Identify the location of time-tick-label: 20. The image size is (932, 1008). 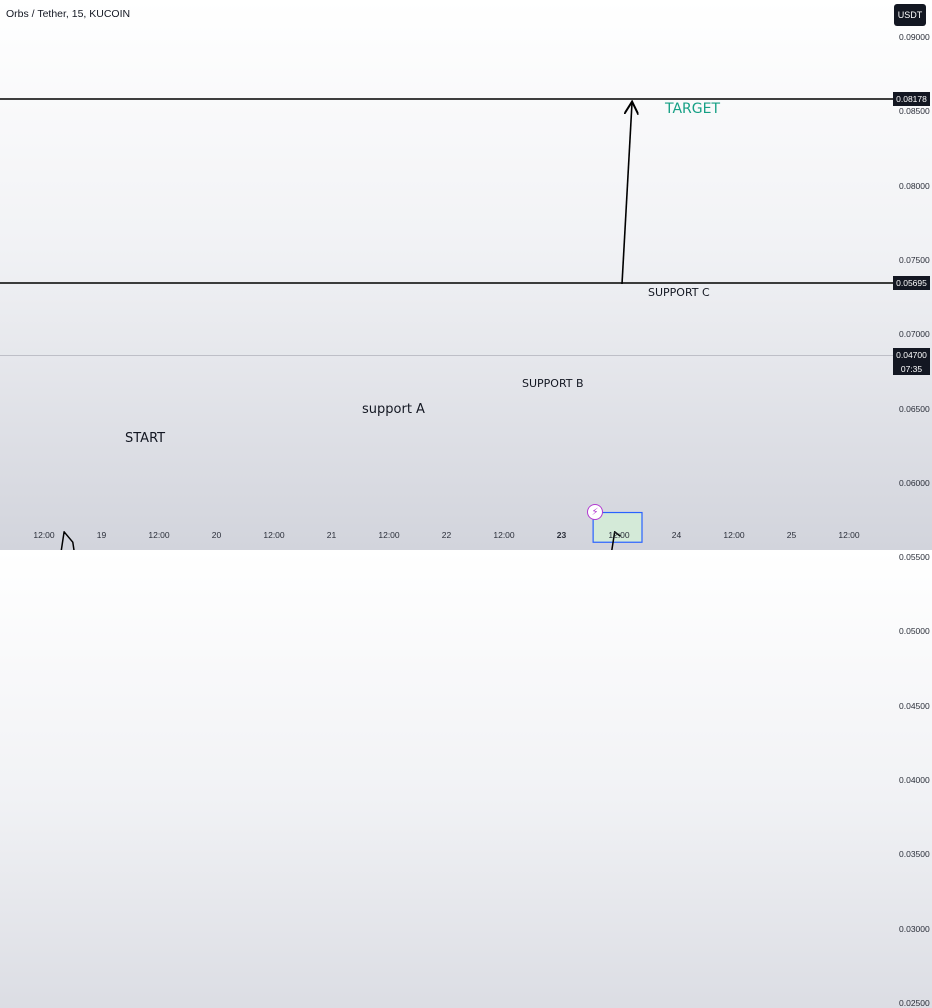
(216, 535).